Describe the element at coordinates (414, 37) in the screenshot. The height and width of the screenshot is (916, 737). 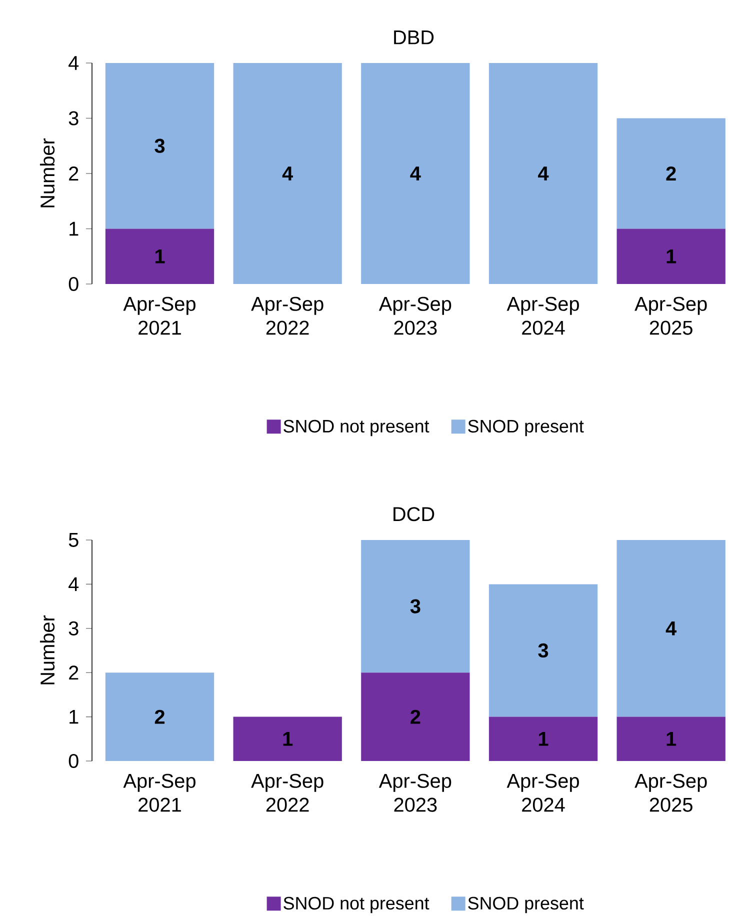
I see `chart-title: DBD` at that location.